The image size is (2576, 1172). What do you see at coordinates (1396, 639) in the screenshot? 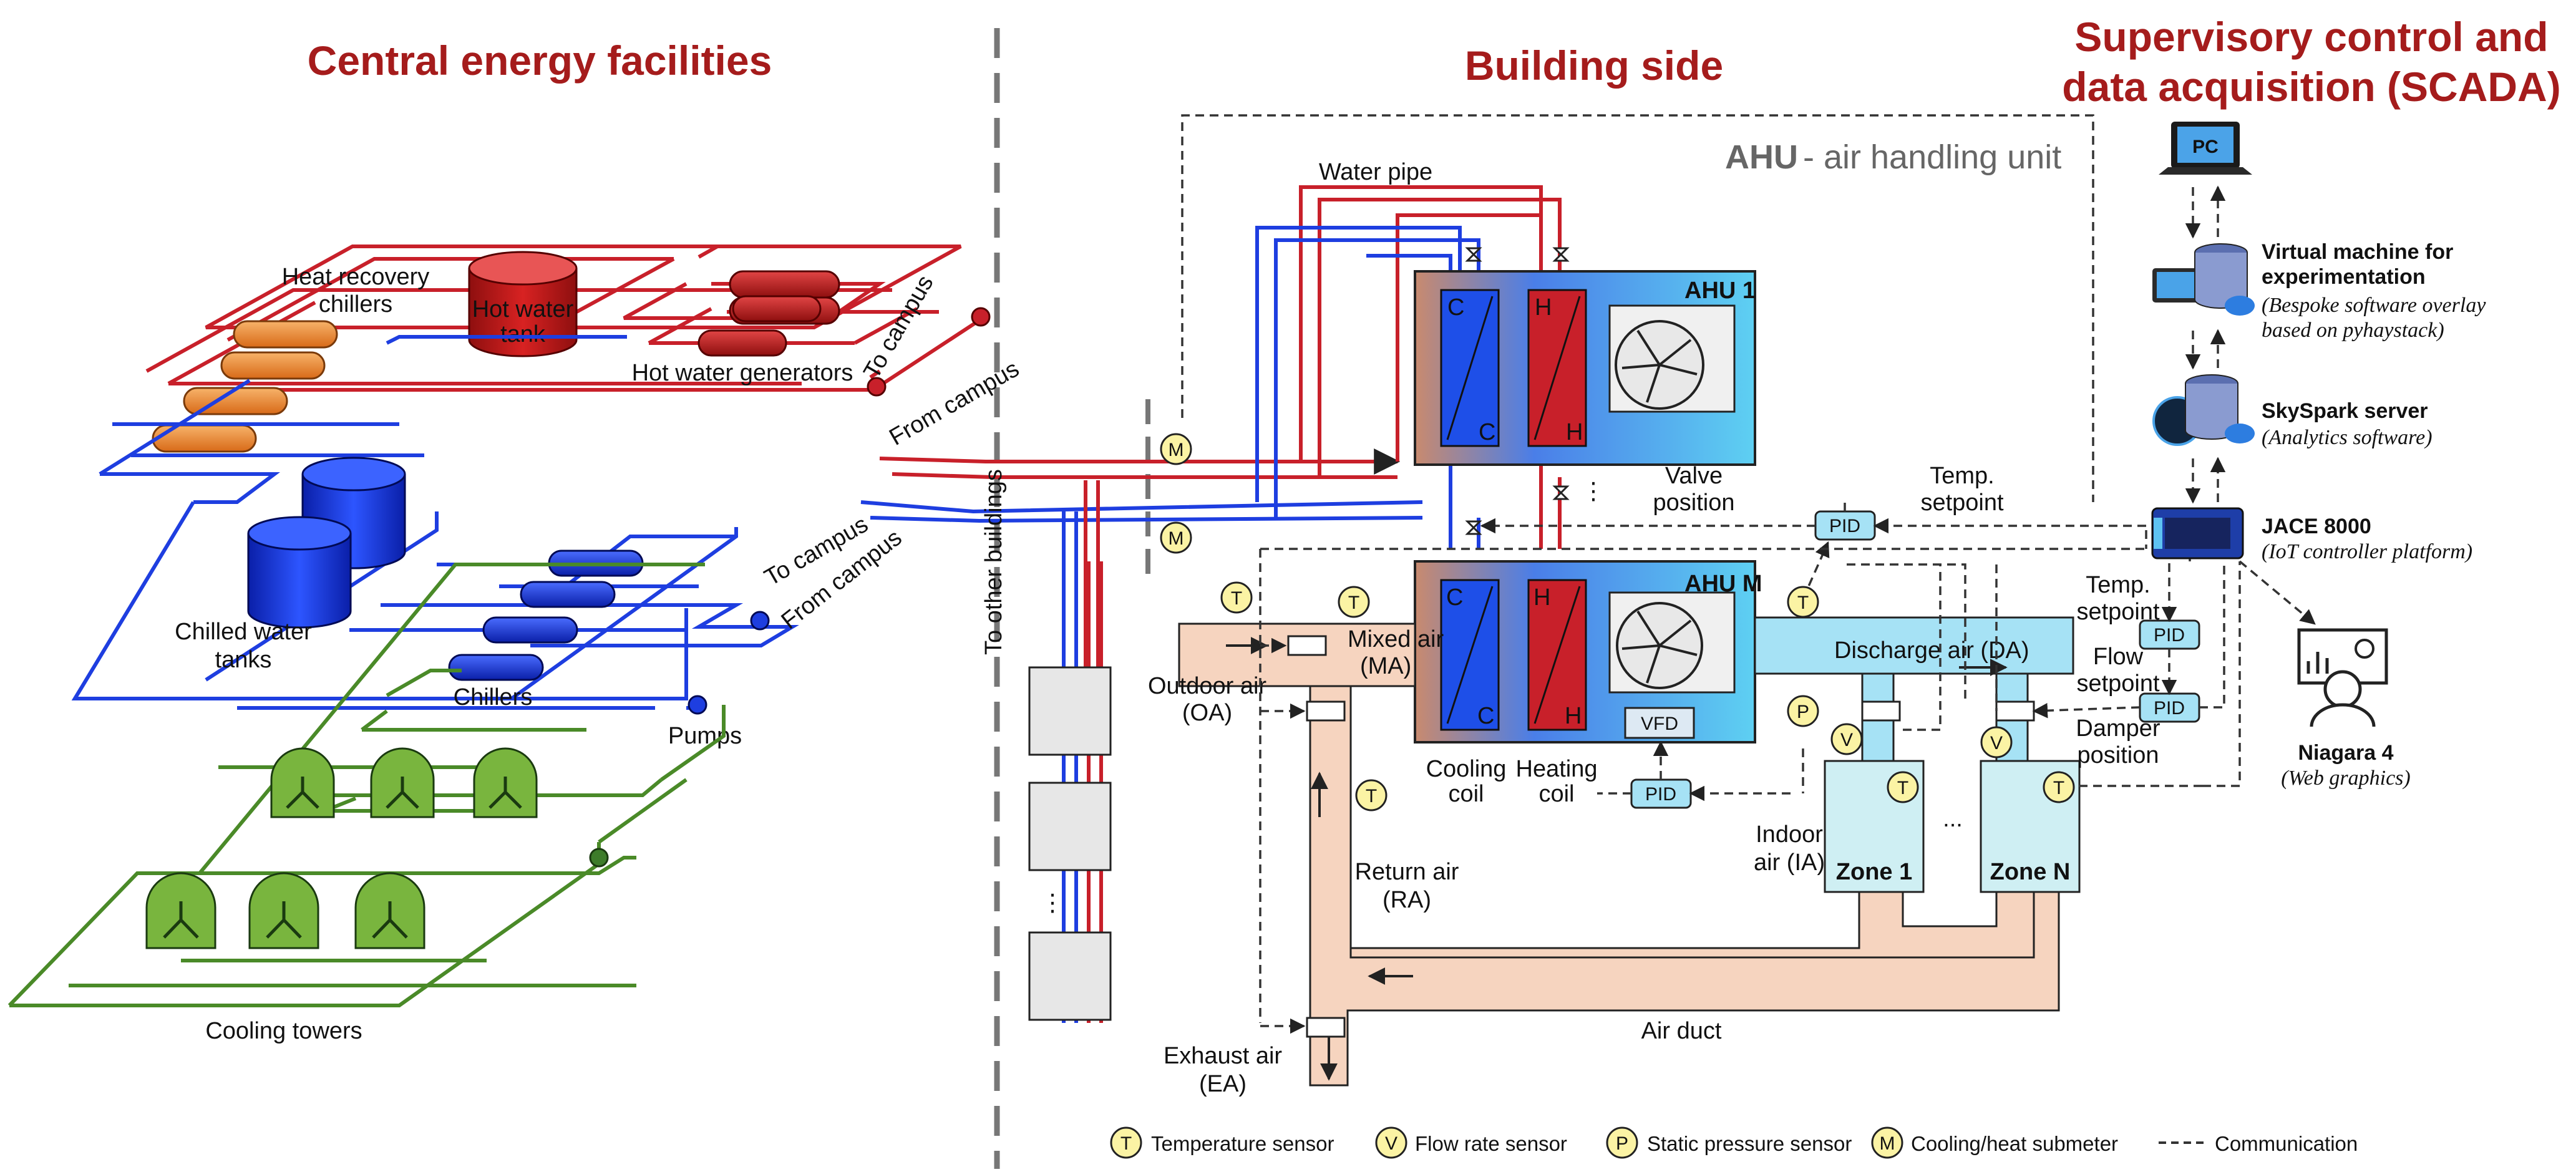
I see `mixed-air-label-1: Mixed air` at bounding box center [1396, 639].